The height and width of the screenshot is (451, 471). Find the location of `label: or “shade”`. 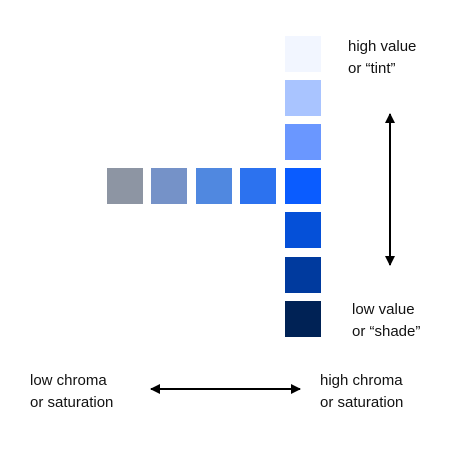

label: or “shade” is located at coordinates (386, 331).